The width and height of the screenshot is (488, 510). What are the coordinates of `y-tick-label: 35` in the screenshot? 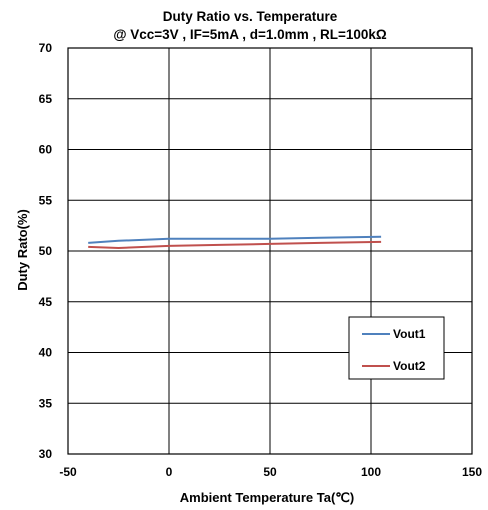 It's located at (46, 403).